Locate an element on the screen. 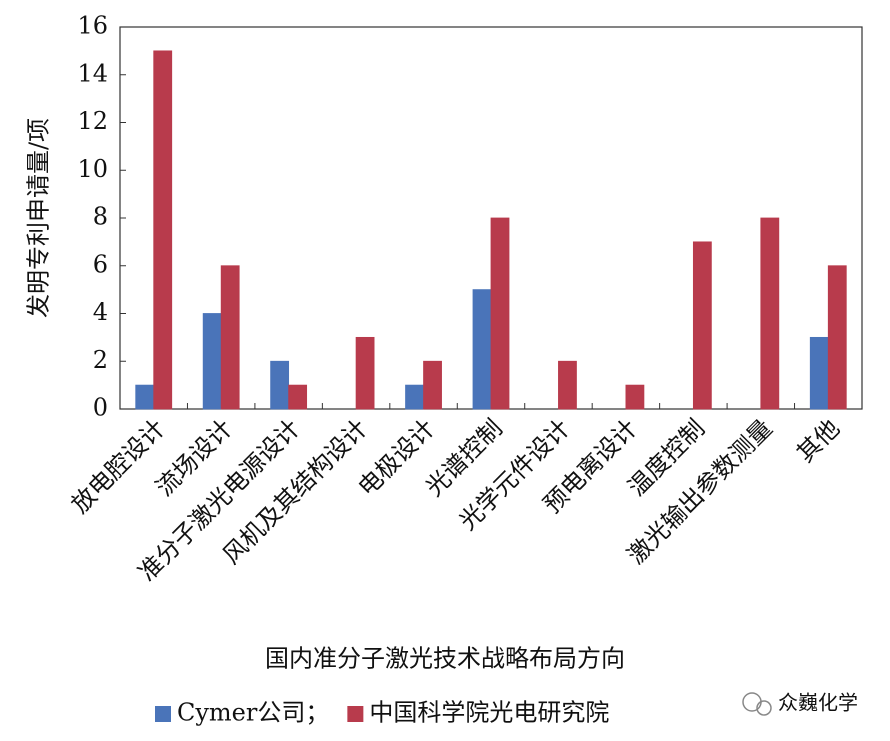  x-tick-label: 放电腔设计 is located at coordinates (118, 466).